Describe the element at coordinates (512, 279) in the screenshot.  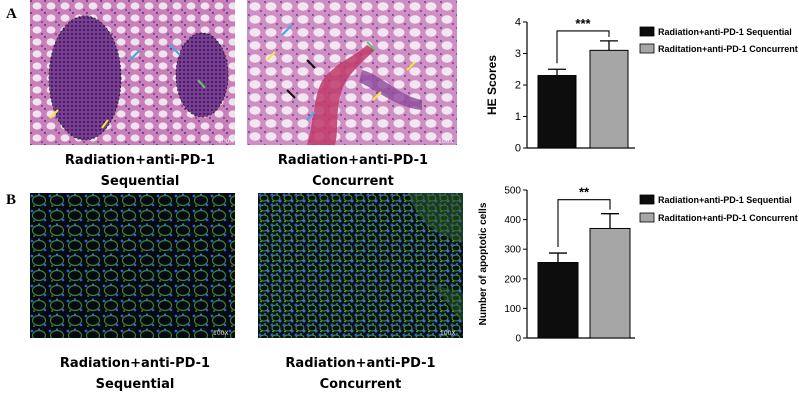
I see `y-tick-label: 200` at that location.